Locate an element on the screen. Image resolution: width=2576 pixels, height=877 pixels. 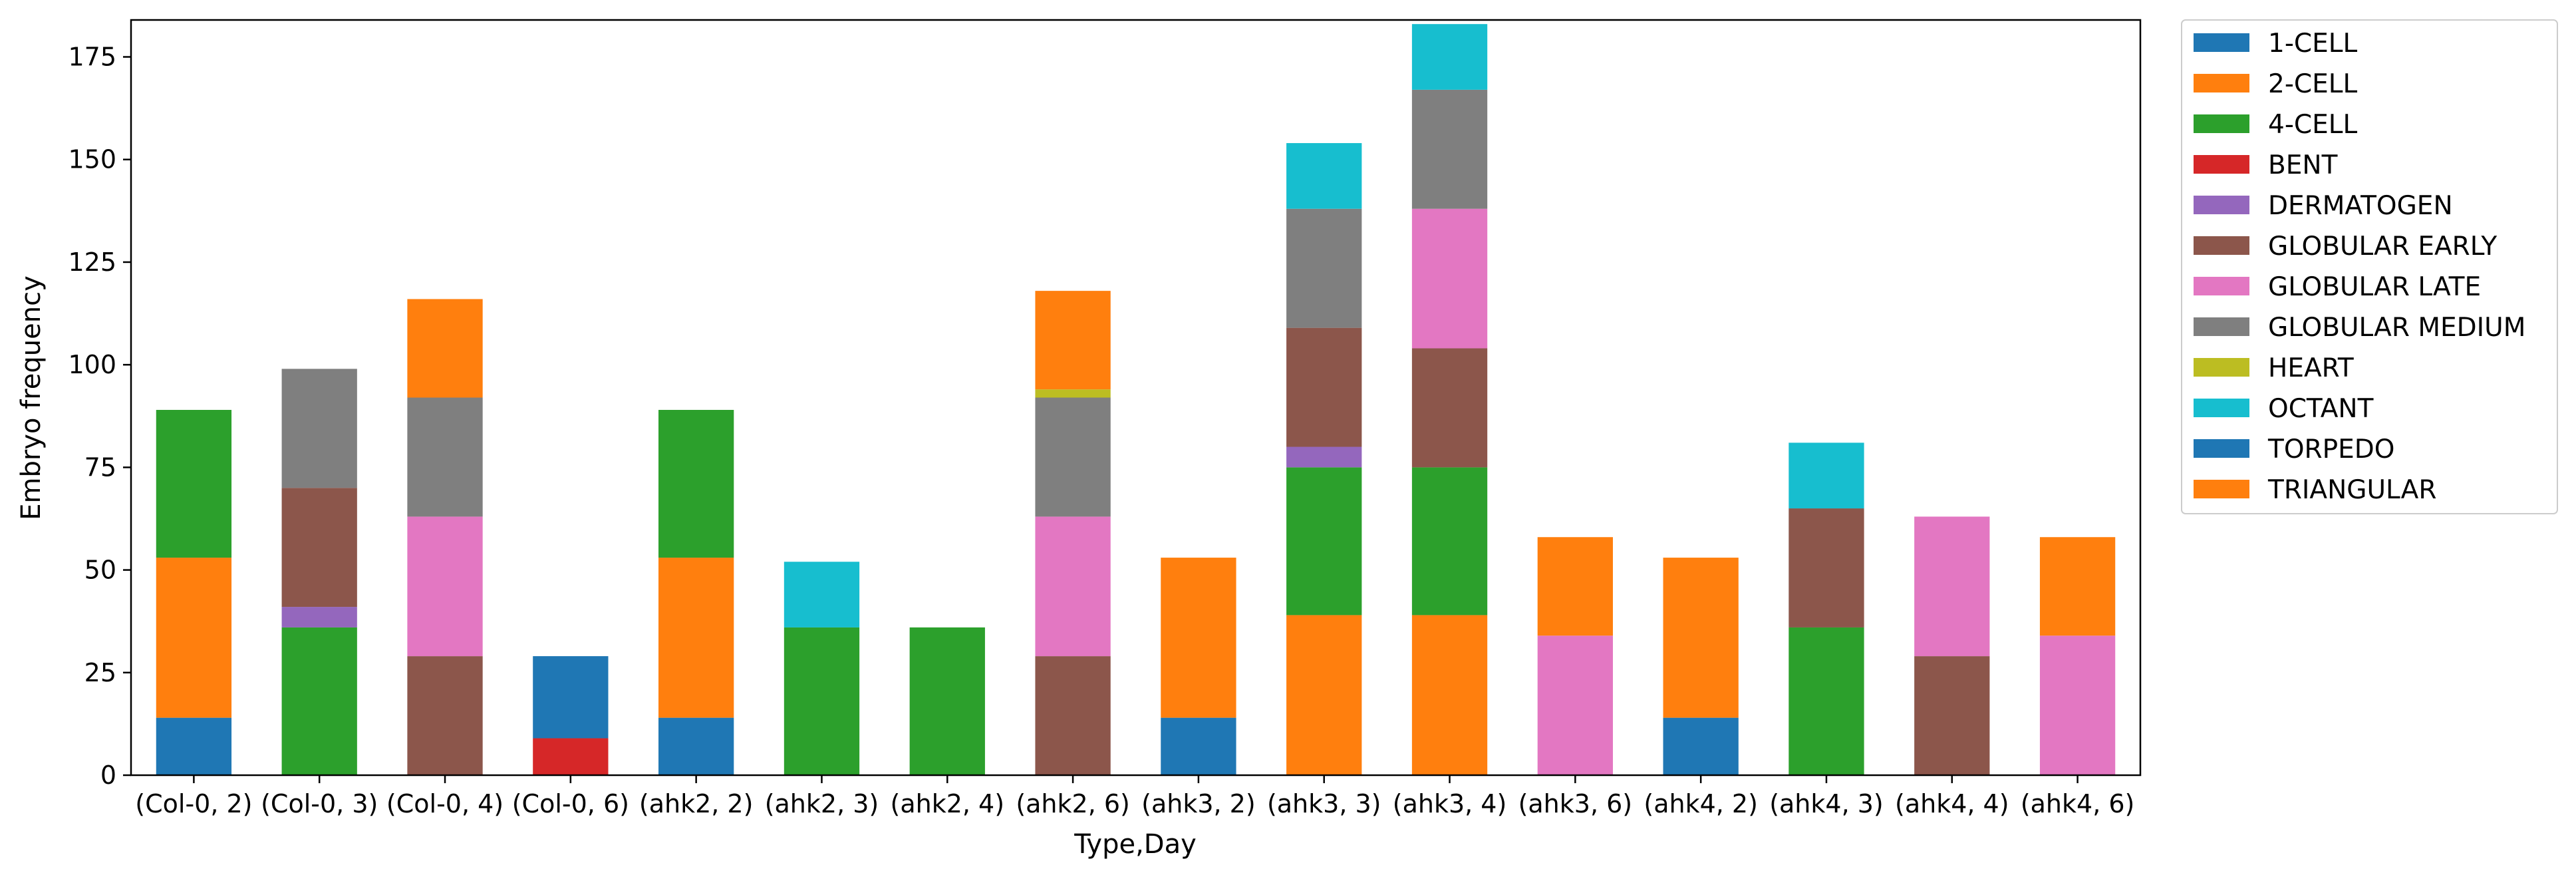
x-tick-label-12: (ahk4, 2) is located at coordinates (1701, 804).